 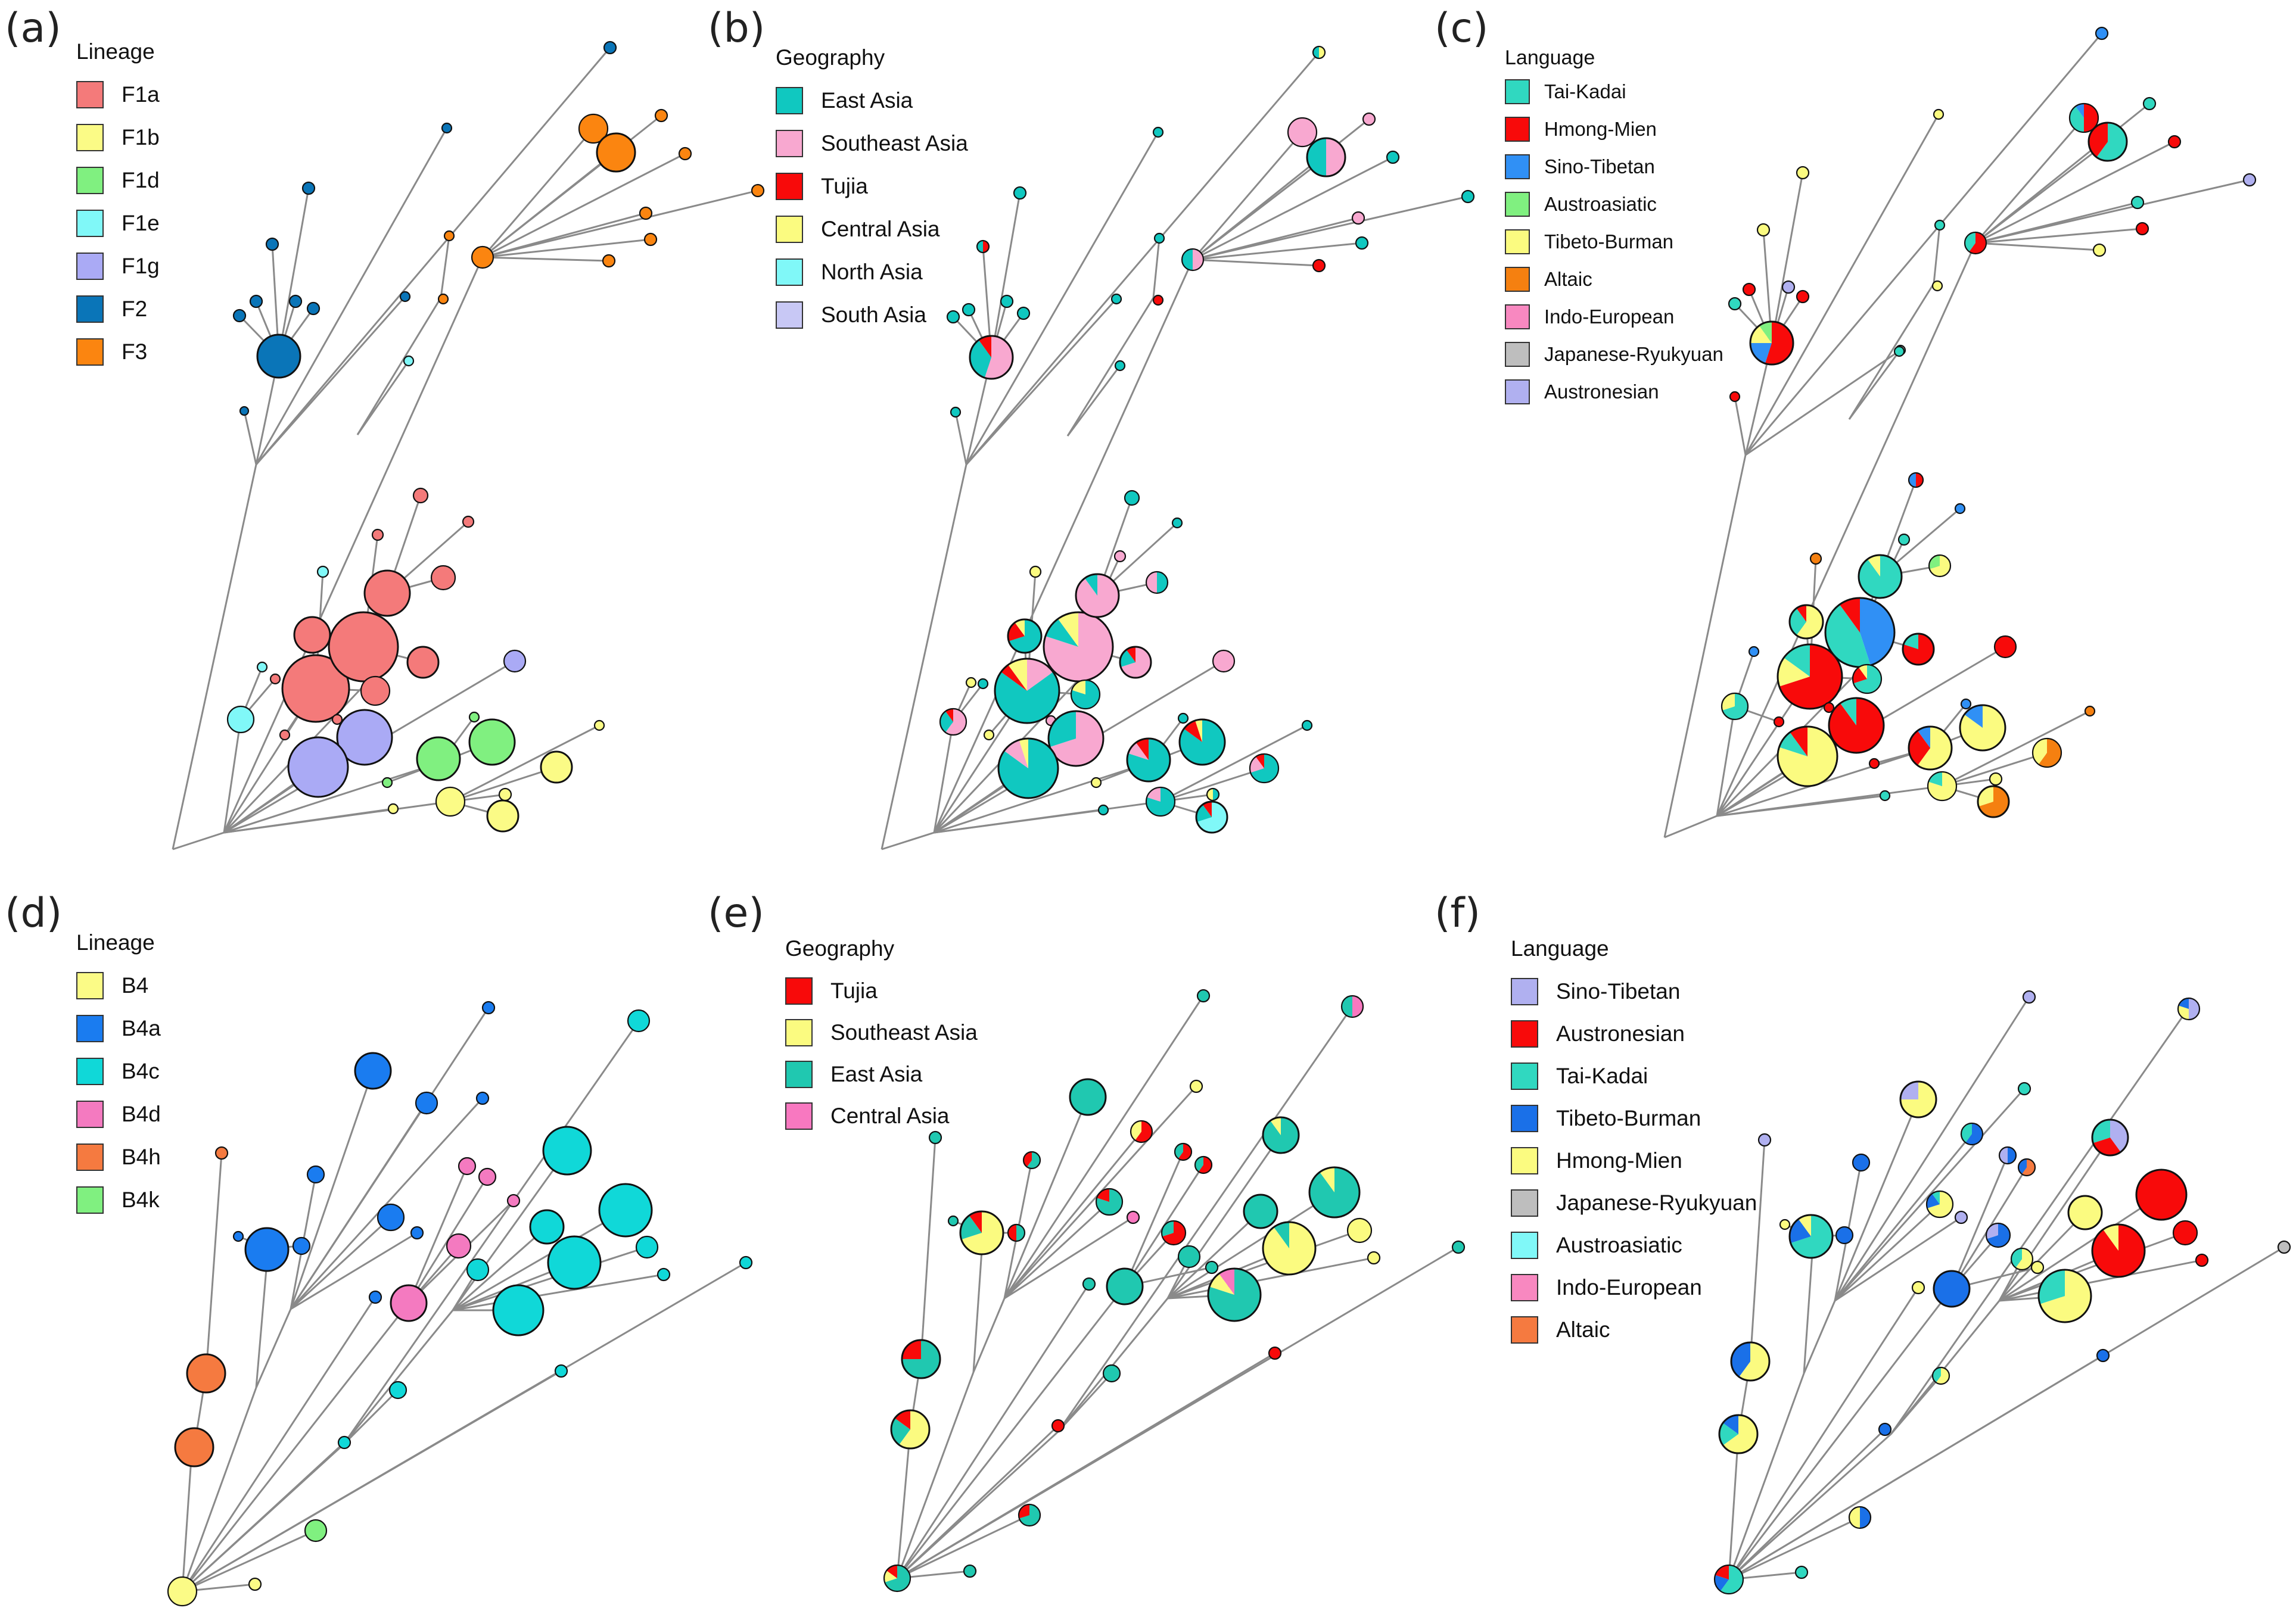 I want to click on legend-d: Lineage B4 B4a B4c B4d B4h B4k, so click(x=118, y=1076).